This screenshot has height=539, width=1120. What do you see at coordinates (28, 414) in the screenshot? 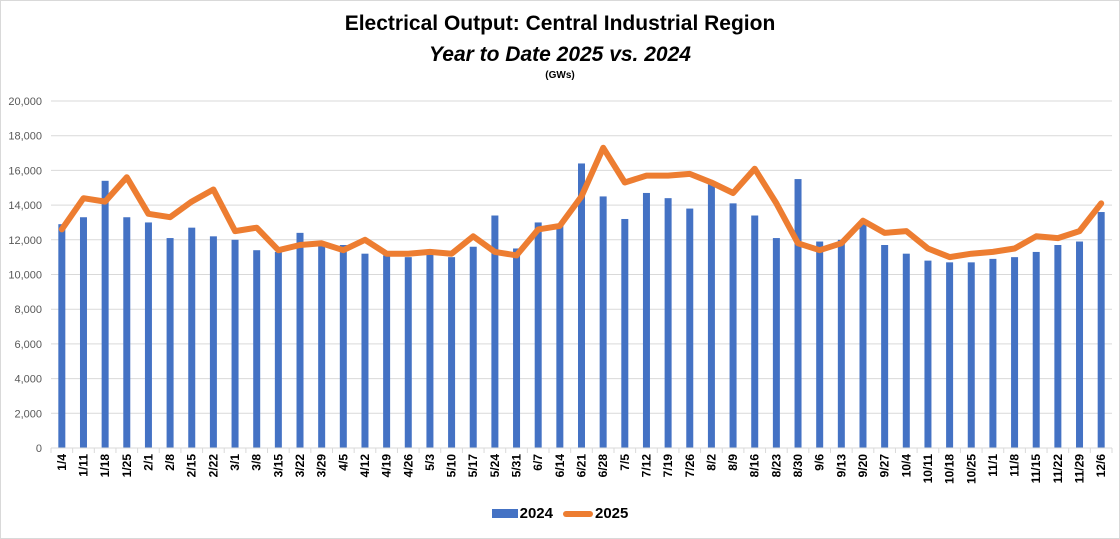
I see `y-tick-label: 2,000` at bounding box center [28, 414].